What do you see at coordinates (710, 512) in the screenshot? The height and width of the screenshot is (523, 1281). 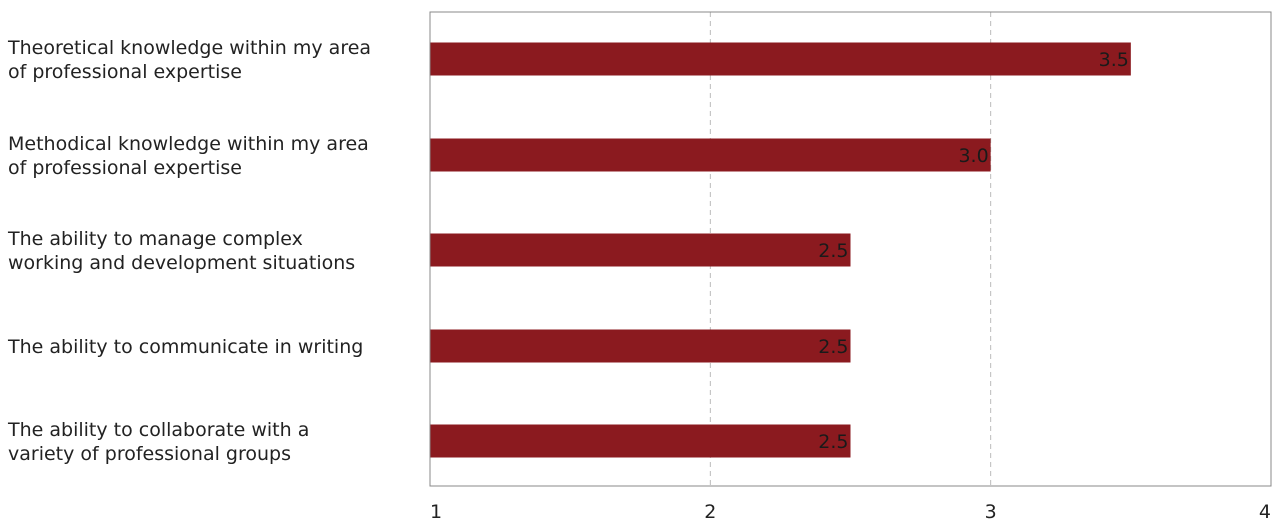 I see `x-tick-label-2: 2` at bounding box center [710, 512].